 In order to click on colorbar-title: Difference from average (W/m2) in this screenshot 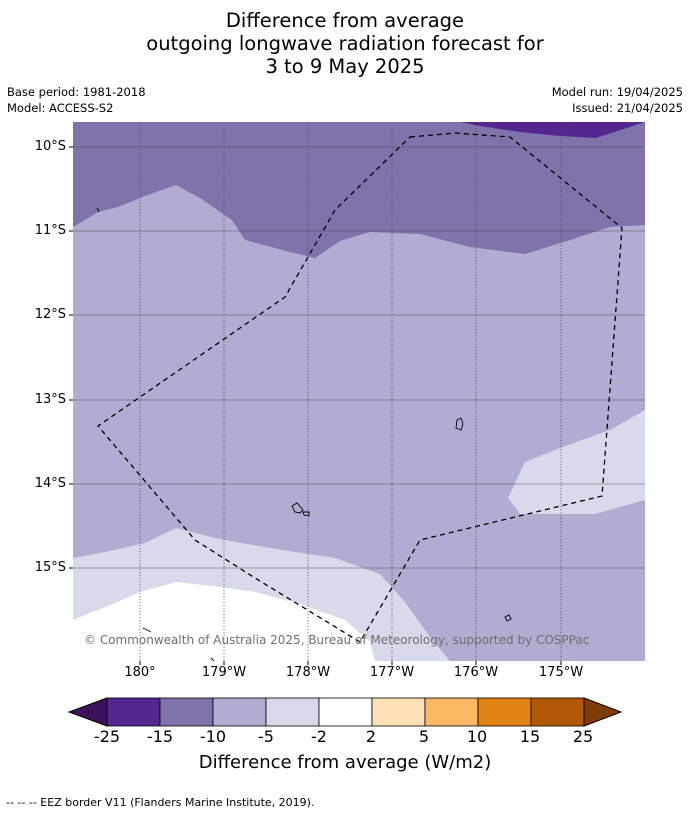, I will do `click(345, 762)`.